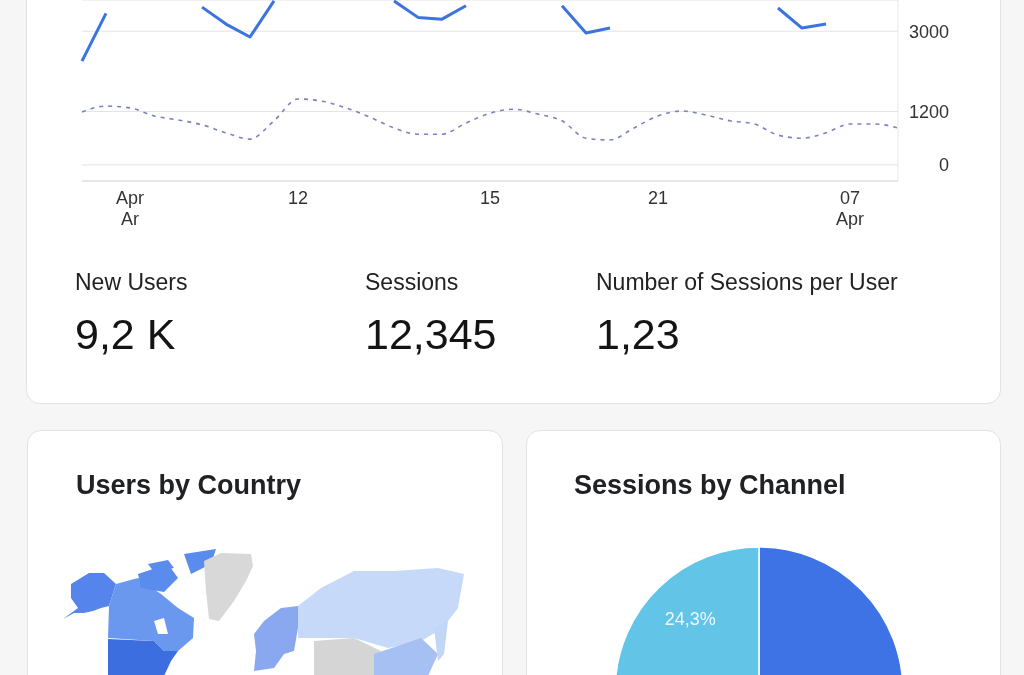  What do you see at coordinates (928, 31) in the screenshot?
I see `y-tick-label: 3000` at bounding box center [928, 31].